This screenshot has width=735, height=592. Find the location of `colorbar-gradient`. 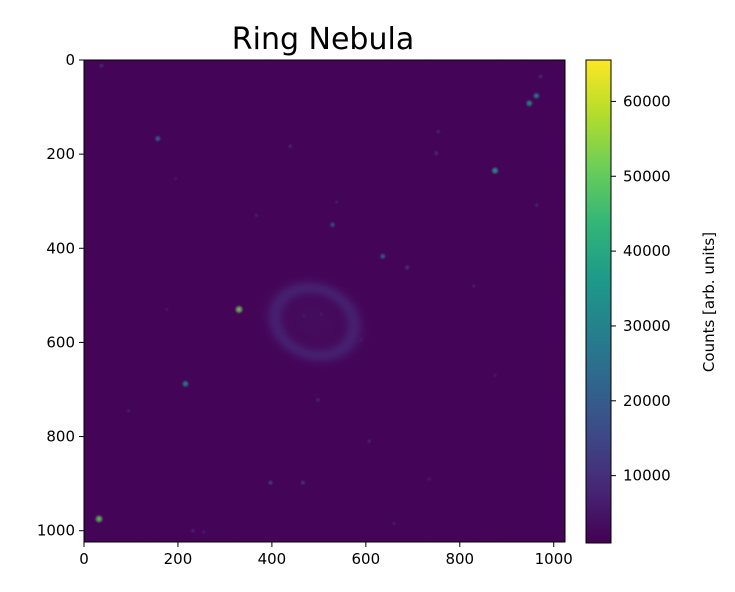

colorbar-gradient is located at coordinates (598, 301).